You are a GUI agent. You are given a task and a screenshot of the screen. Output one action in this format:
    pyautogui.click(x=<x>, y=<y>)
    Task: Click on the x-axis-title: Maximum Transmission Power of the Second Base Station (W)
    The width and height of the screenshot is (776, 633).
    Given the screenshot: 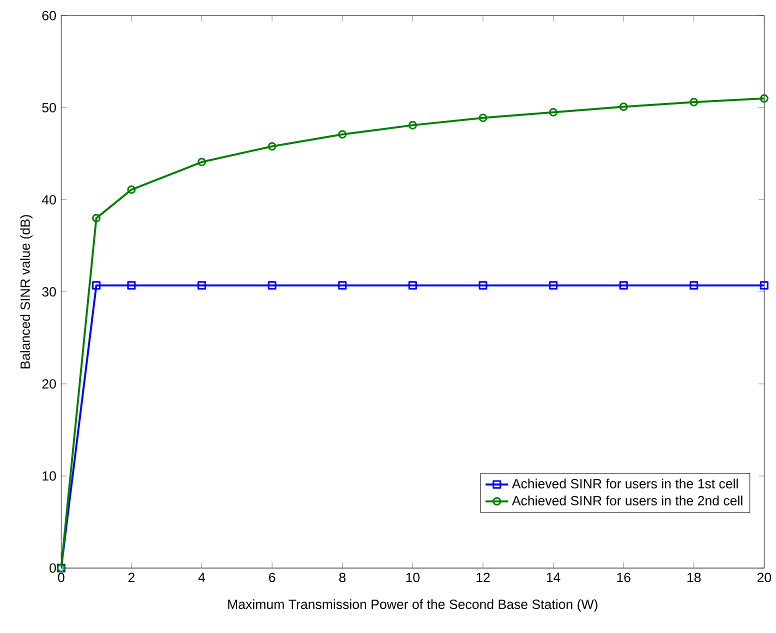 What is the action you would take?
    pyautogui.click(x=413, y=605)
    